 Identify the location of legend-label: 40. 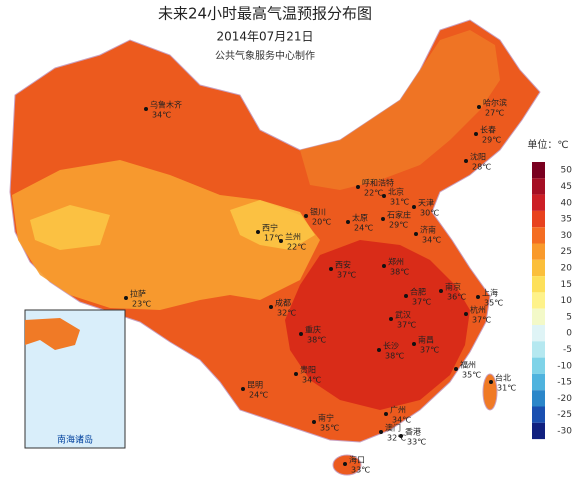
(567, 203).